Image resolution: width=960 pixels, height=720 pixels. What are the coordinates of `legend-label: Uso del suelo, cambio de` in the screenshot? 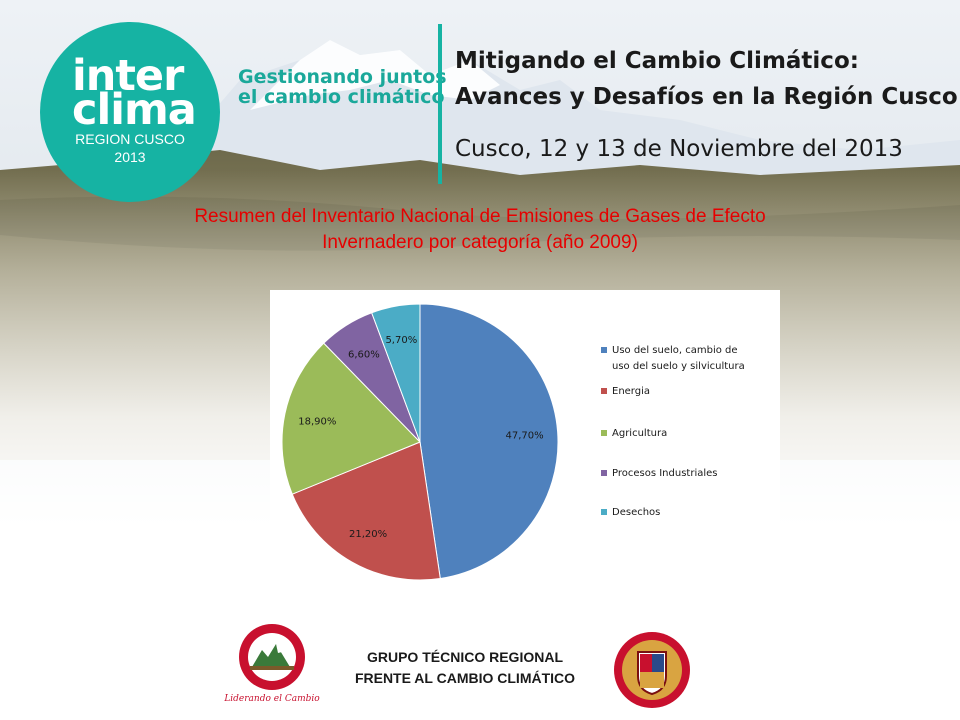 It's located at (675, 350).